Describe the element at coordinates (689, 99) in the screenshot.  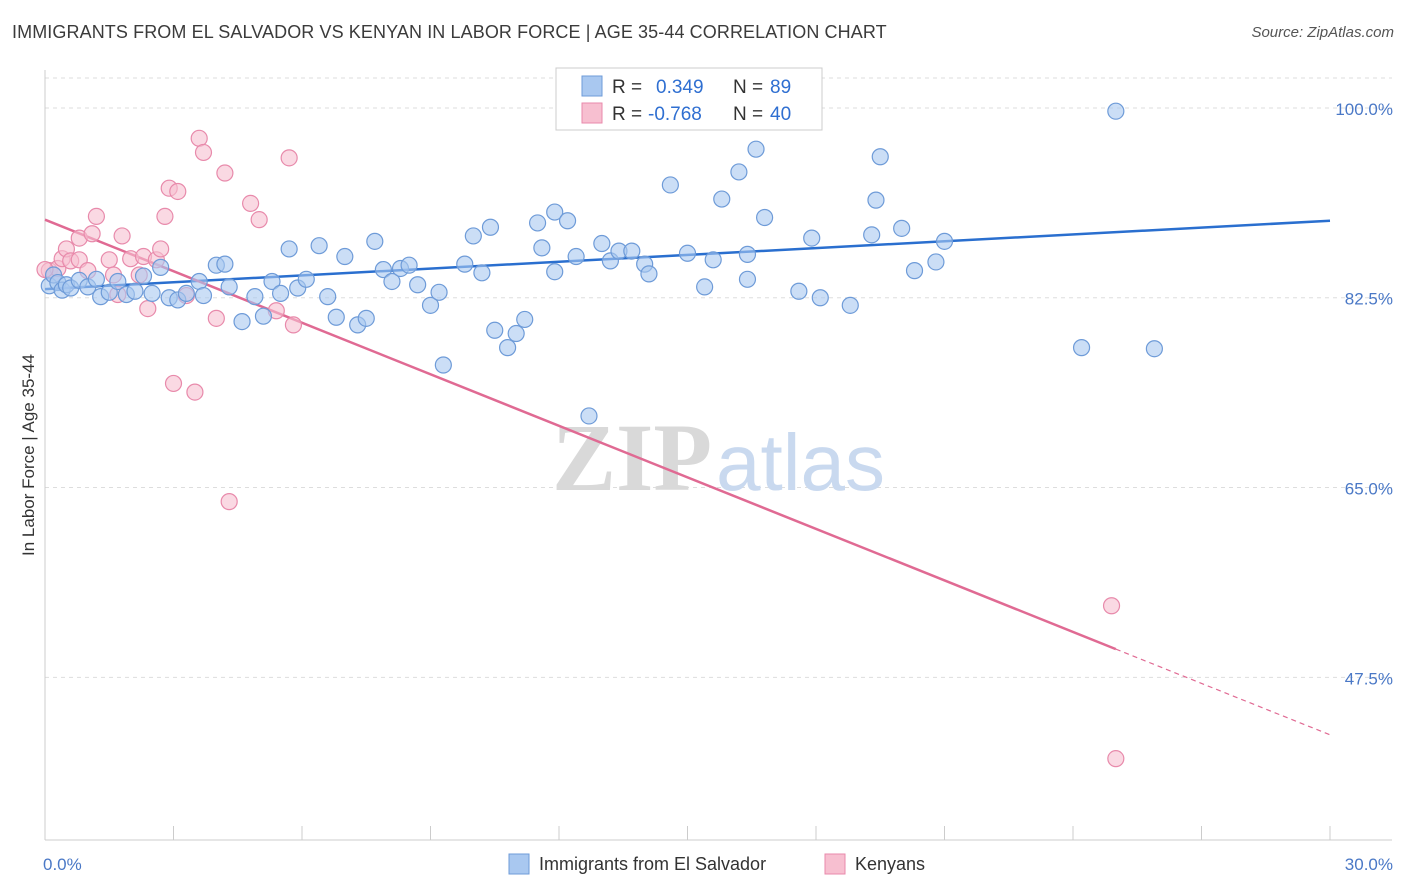
I see `correlation-legend: R = 0.349 N = 89 R = -0.768 N = 40` at that location.